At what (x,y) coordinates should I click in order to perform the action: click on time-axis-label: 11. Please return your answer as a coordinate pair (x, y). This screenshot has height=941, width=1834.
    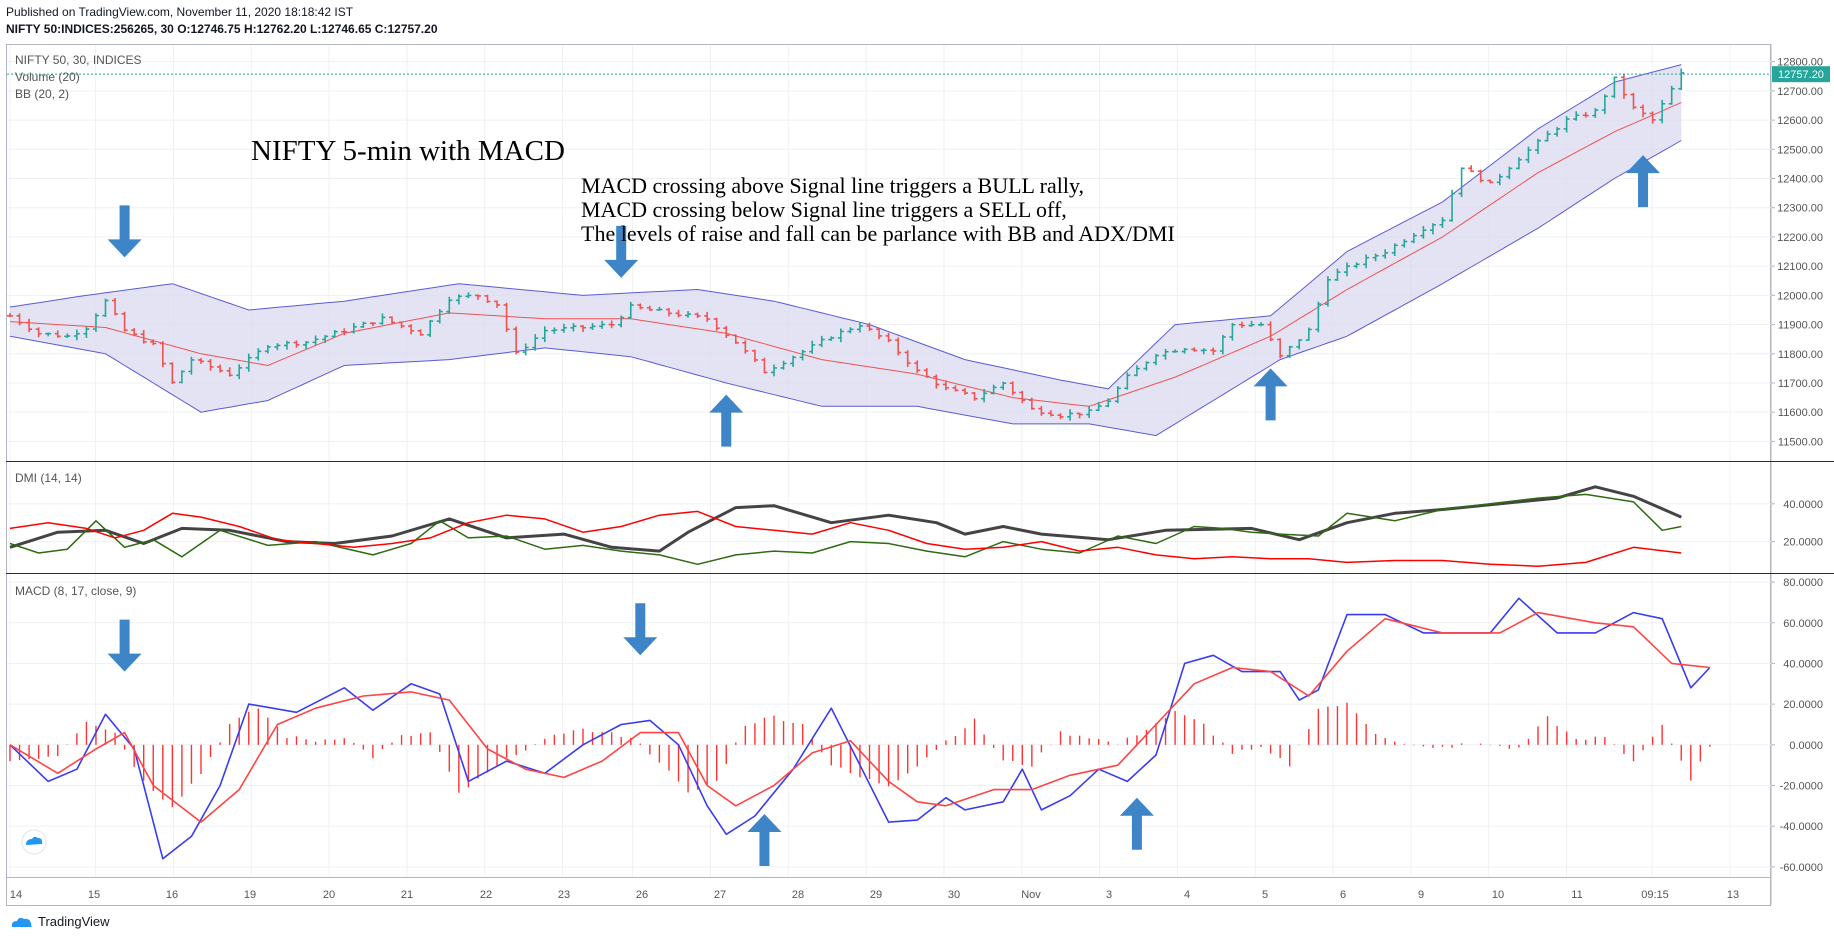
    Looking at the image, I should click on (1576, 895).